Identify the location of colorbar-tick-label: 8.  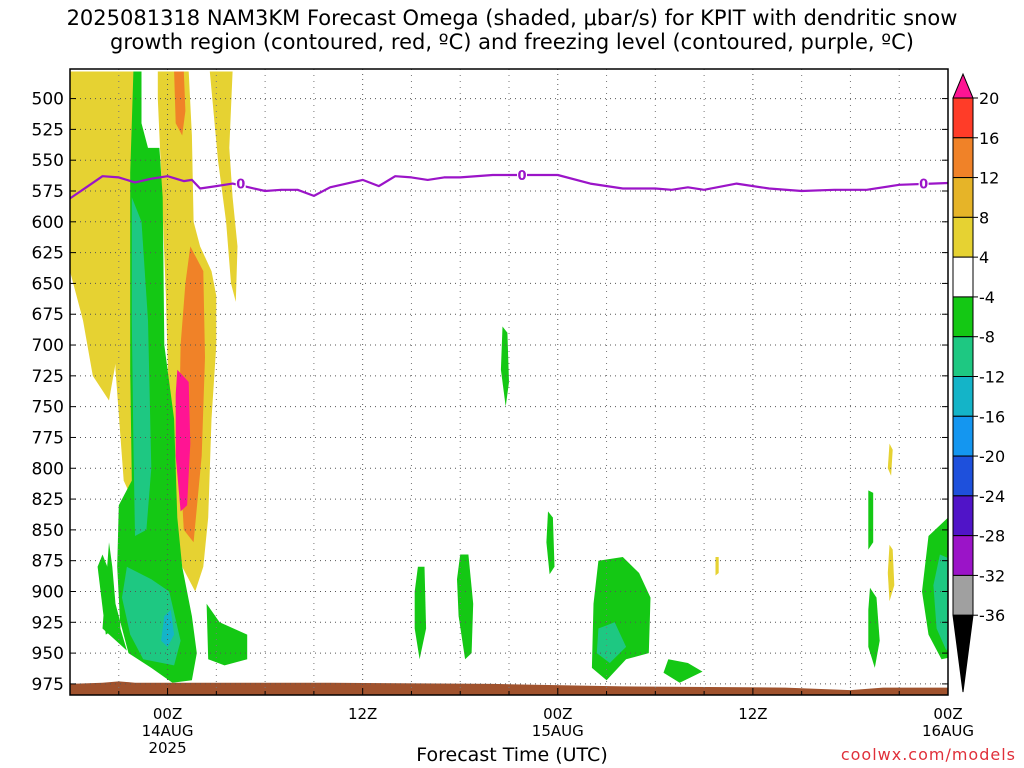
(984, 217).